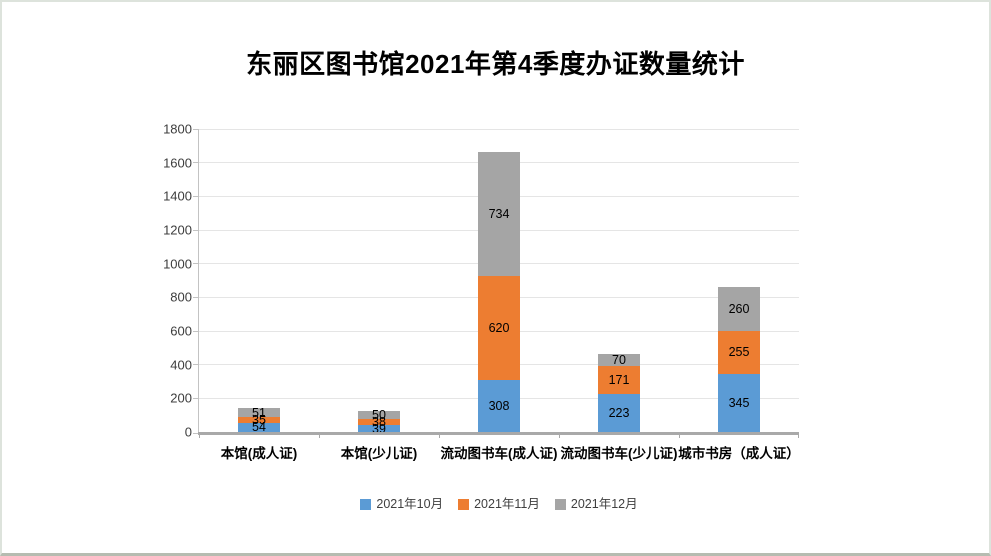 The width and height of the screenshot is (991, 556). Describe the element at coordinates (495, 64) in the screenshot. I see `chart-title: 东丽区图书馆2021年第4季度办证数量统计` at that location.